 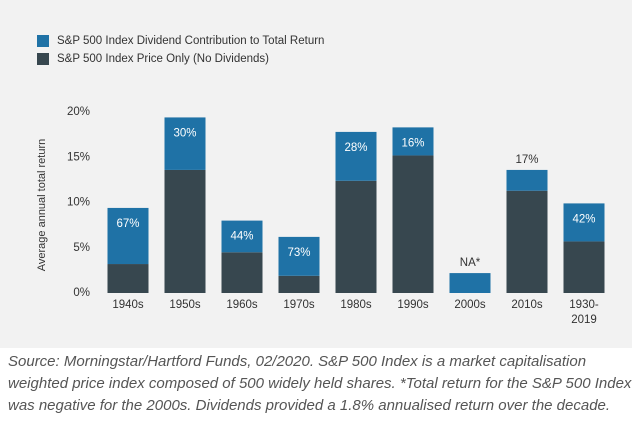 I want to click on y-tick-label: 20%, so click(x=78, y=112).